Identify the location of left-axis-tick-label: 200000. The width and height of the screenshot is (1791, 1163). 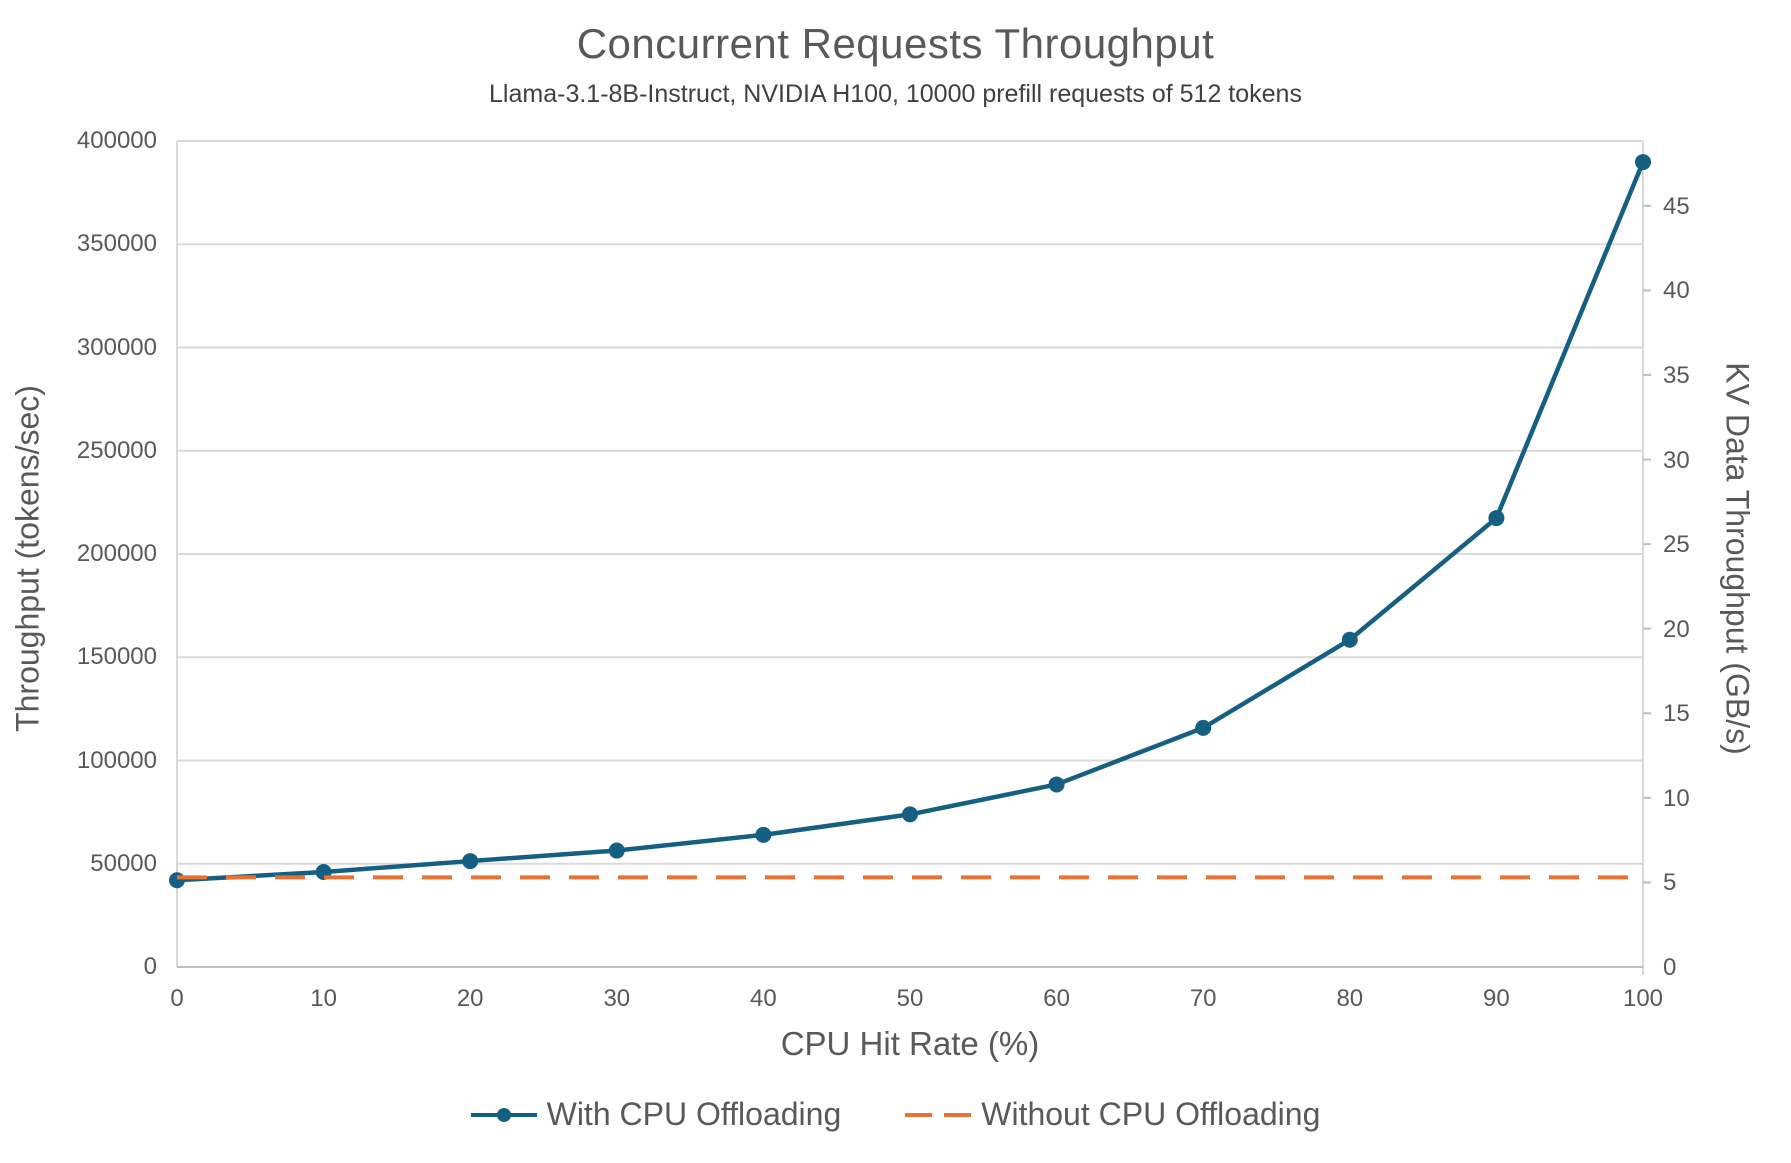
(116, 553).